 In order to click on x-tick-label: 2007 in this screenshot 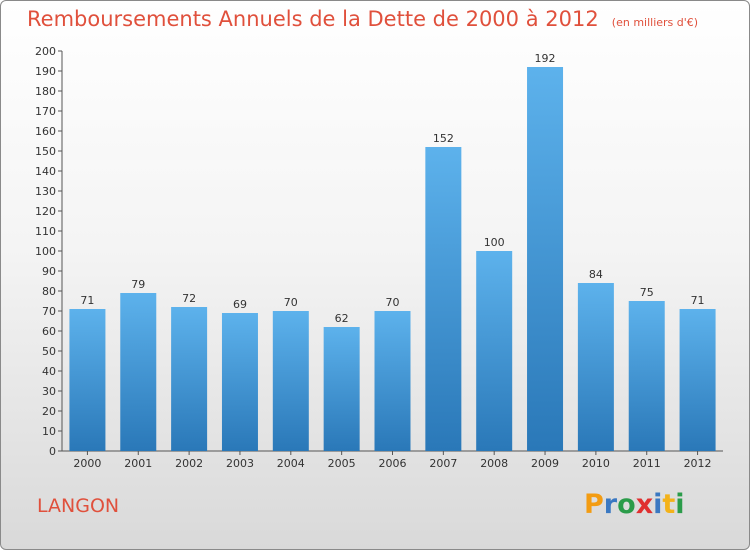, I will do `click(443, 463)`.